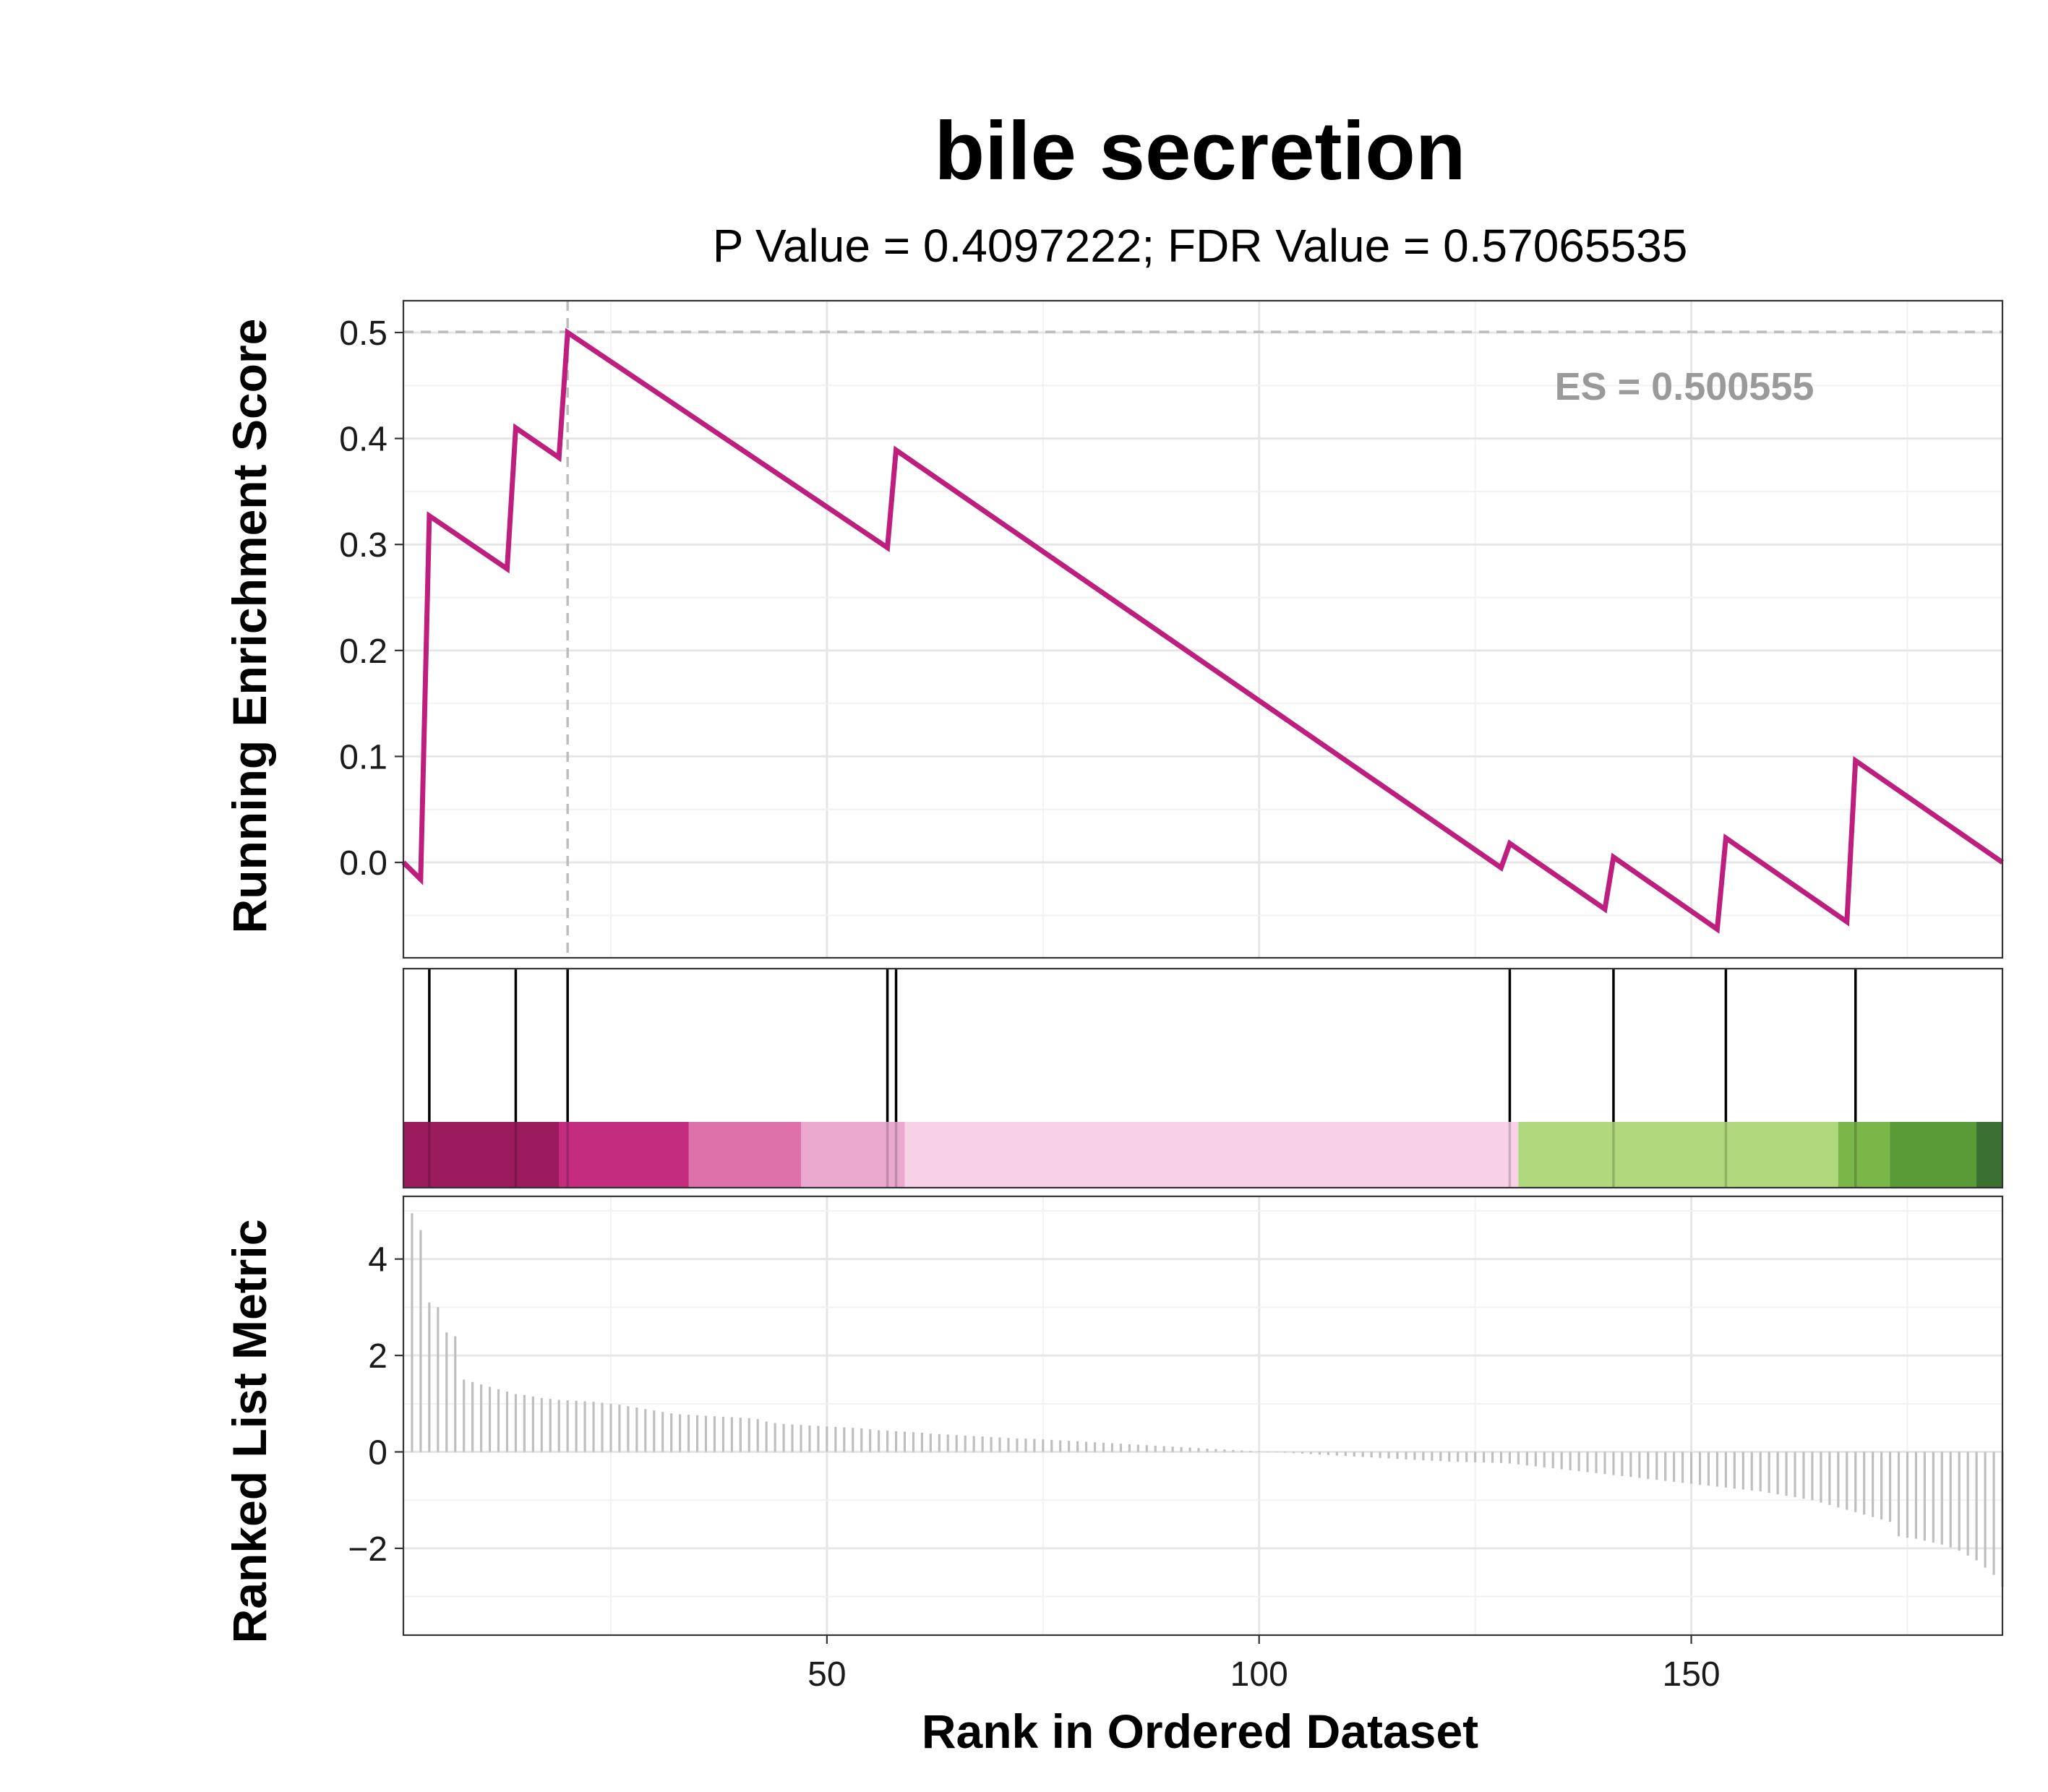  What do you see at coordinates (1685, 386) in the screenshot?
I see `es-value-label: ES = 0.500555` at bounding box center [1685, 386].